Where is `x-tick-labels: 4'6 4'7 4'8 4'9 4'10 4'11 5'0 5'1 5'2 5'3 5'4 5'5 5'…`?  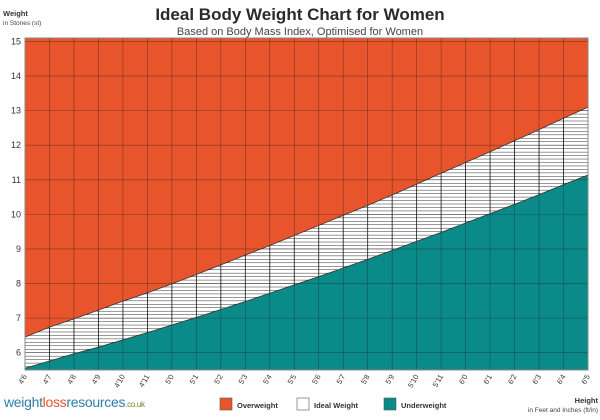
x-tick-labels: 4'6 4'7 4'8 4'9 4'10 4'11 5'0 5'1 5'2 5'3 5'4 5'5 5'… is located at coordinates (304, 381).